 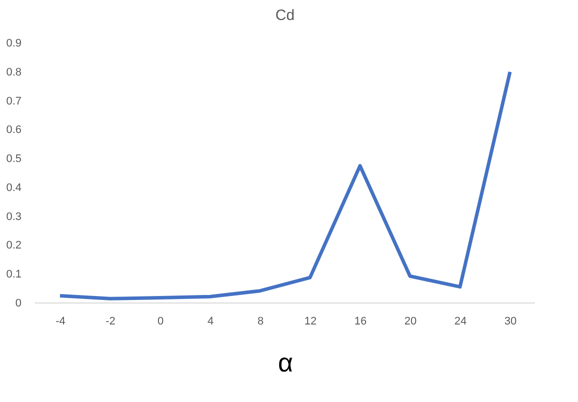 What do you see at coordinates (260, 322) in the screenshot?
I see `x-tick-label: 8` at bounding box center [260, 322].